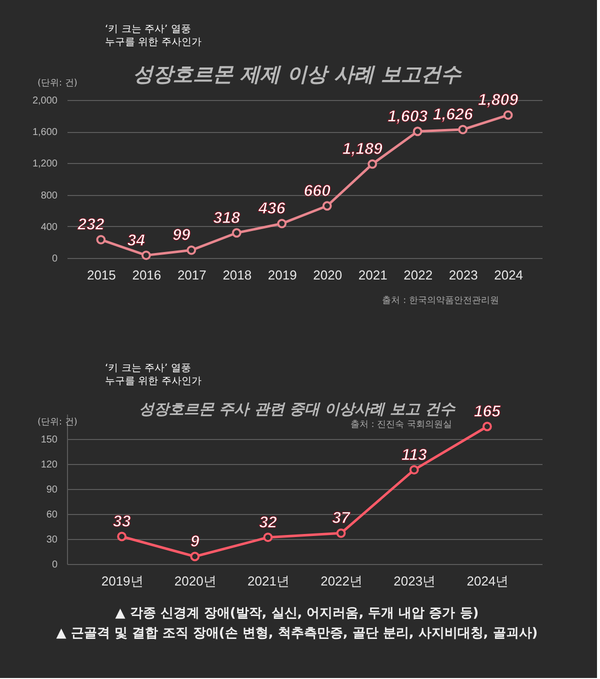 The height and width of the screenshot is (679, 600). What do you see at coordinates (52, 515) in the screenshot?
I see `y-tick-label: 60` at bounding box center [52, 515].